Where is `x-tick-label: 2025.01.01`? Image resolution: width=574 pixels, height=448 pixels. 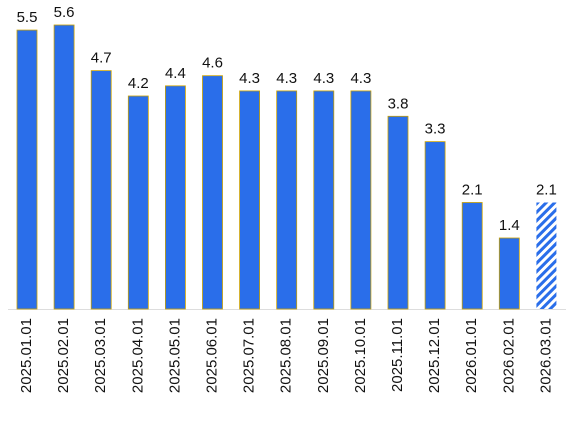 x-tick-label: 2025.01.01 is located at coordinates (26, 355).